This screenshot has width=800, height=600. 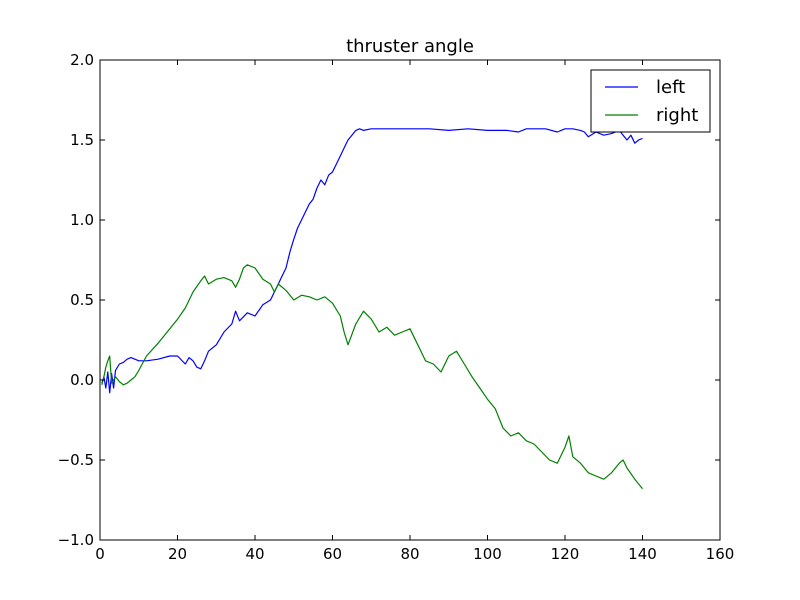 I want to click on x-tick-label: 80, so click(x=409, y=554).